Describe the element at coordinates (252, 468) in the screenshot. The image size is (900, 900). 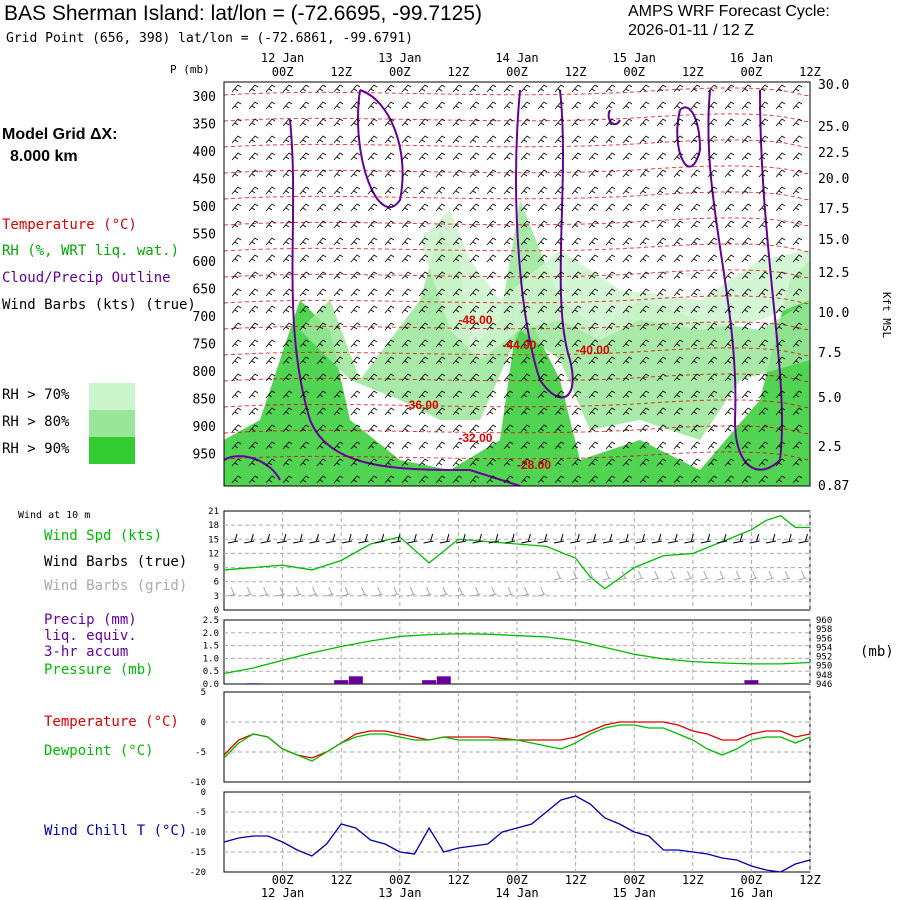
I see `cloud-outline` at that location.